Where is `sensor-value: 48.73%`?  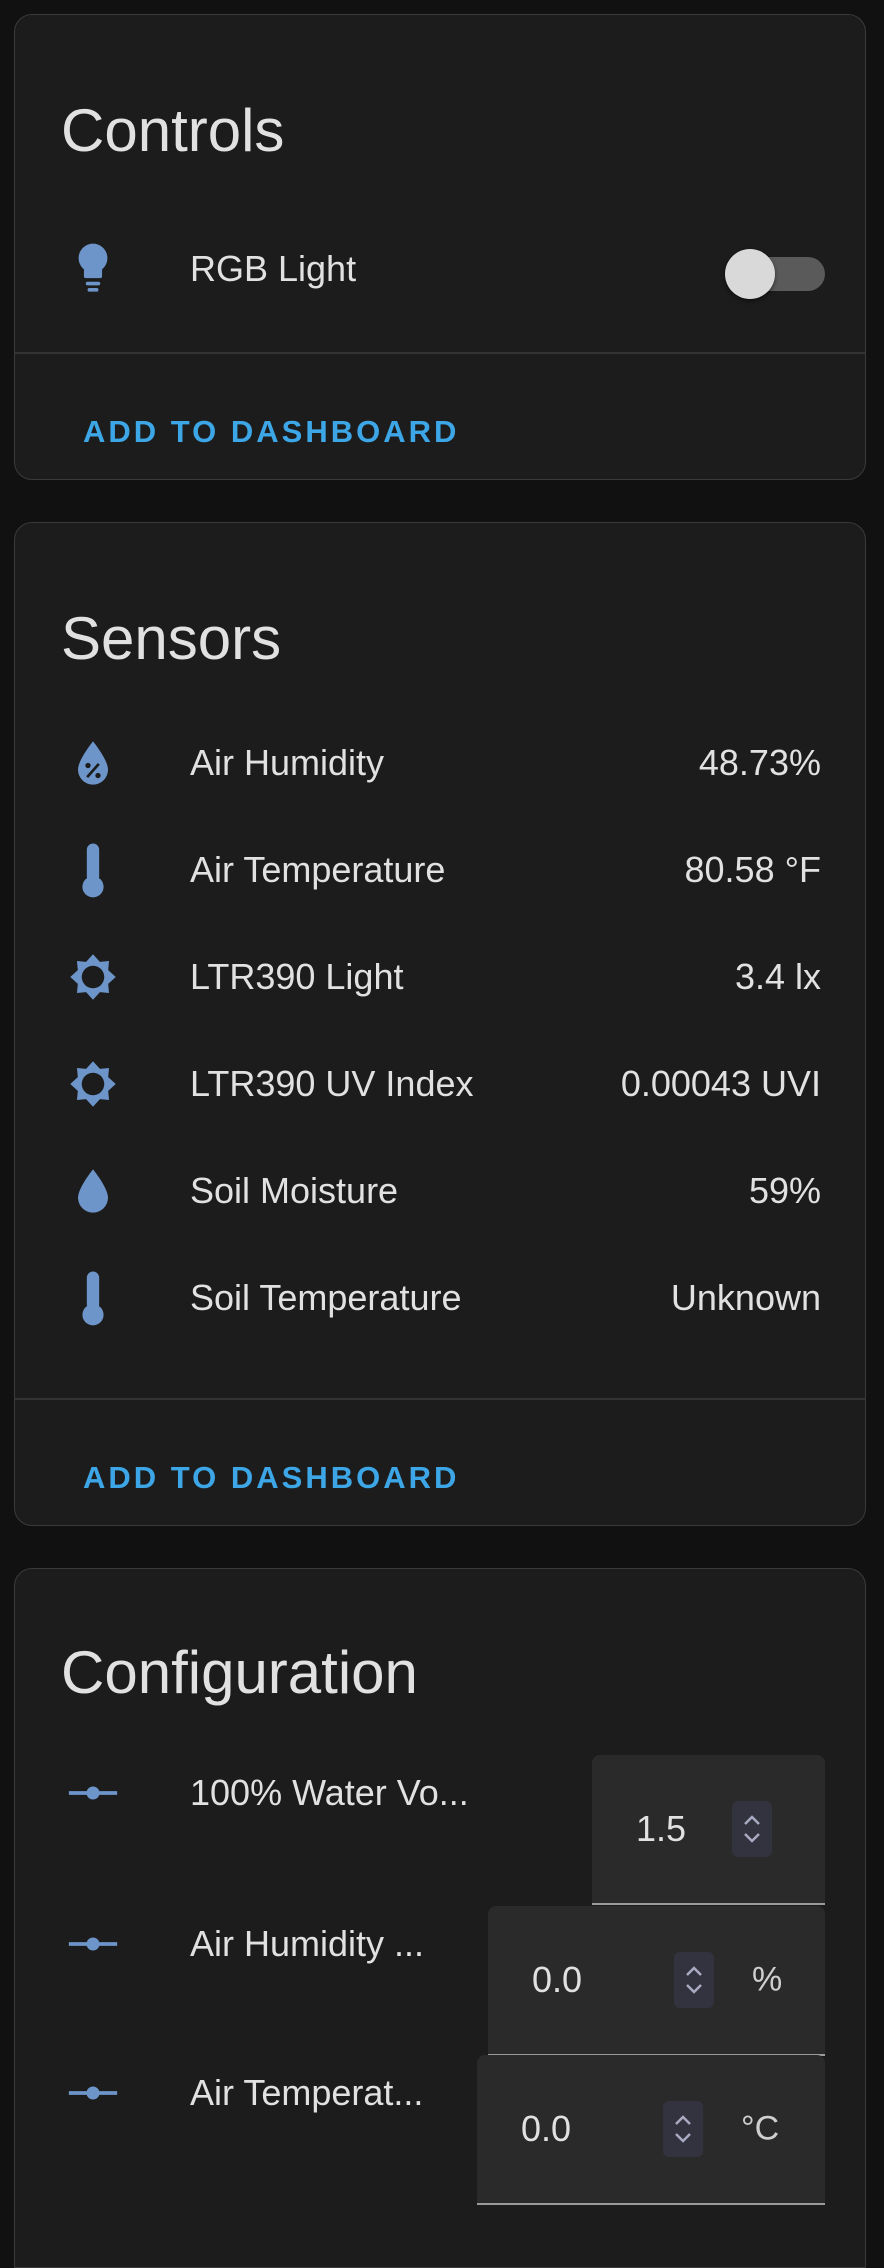
sensor-value: 48.73% is located at coordinates (759, 762).